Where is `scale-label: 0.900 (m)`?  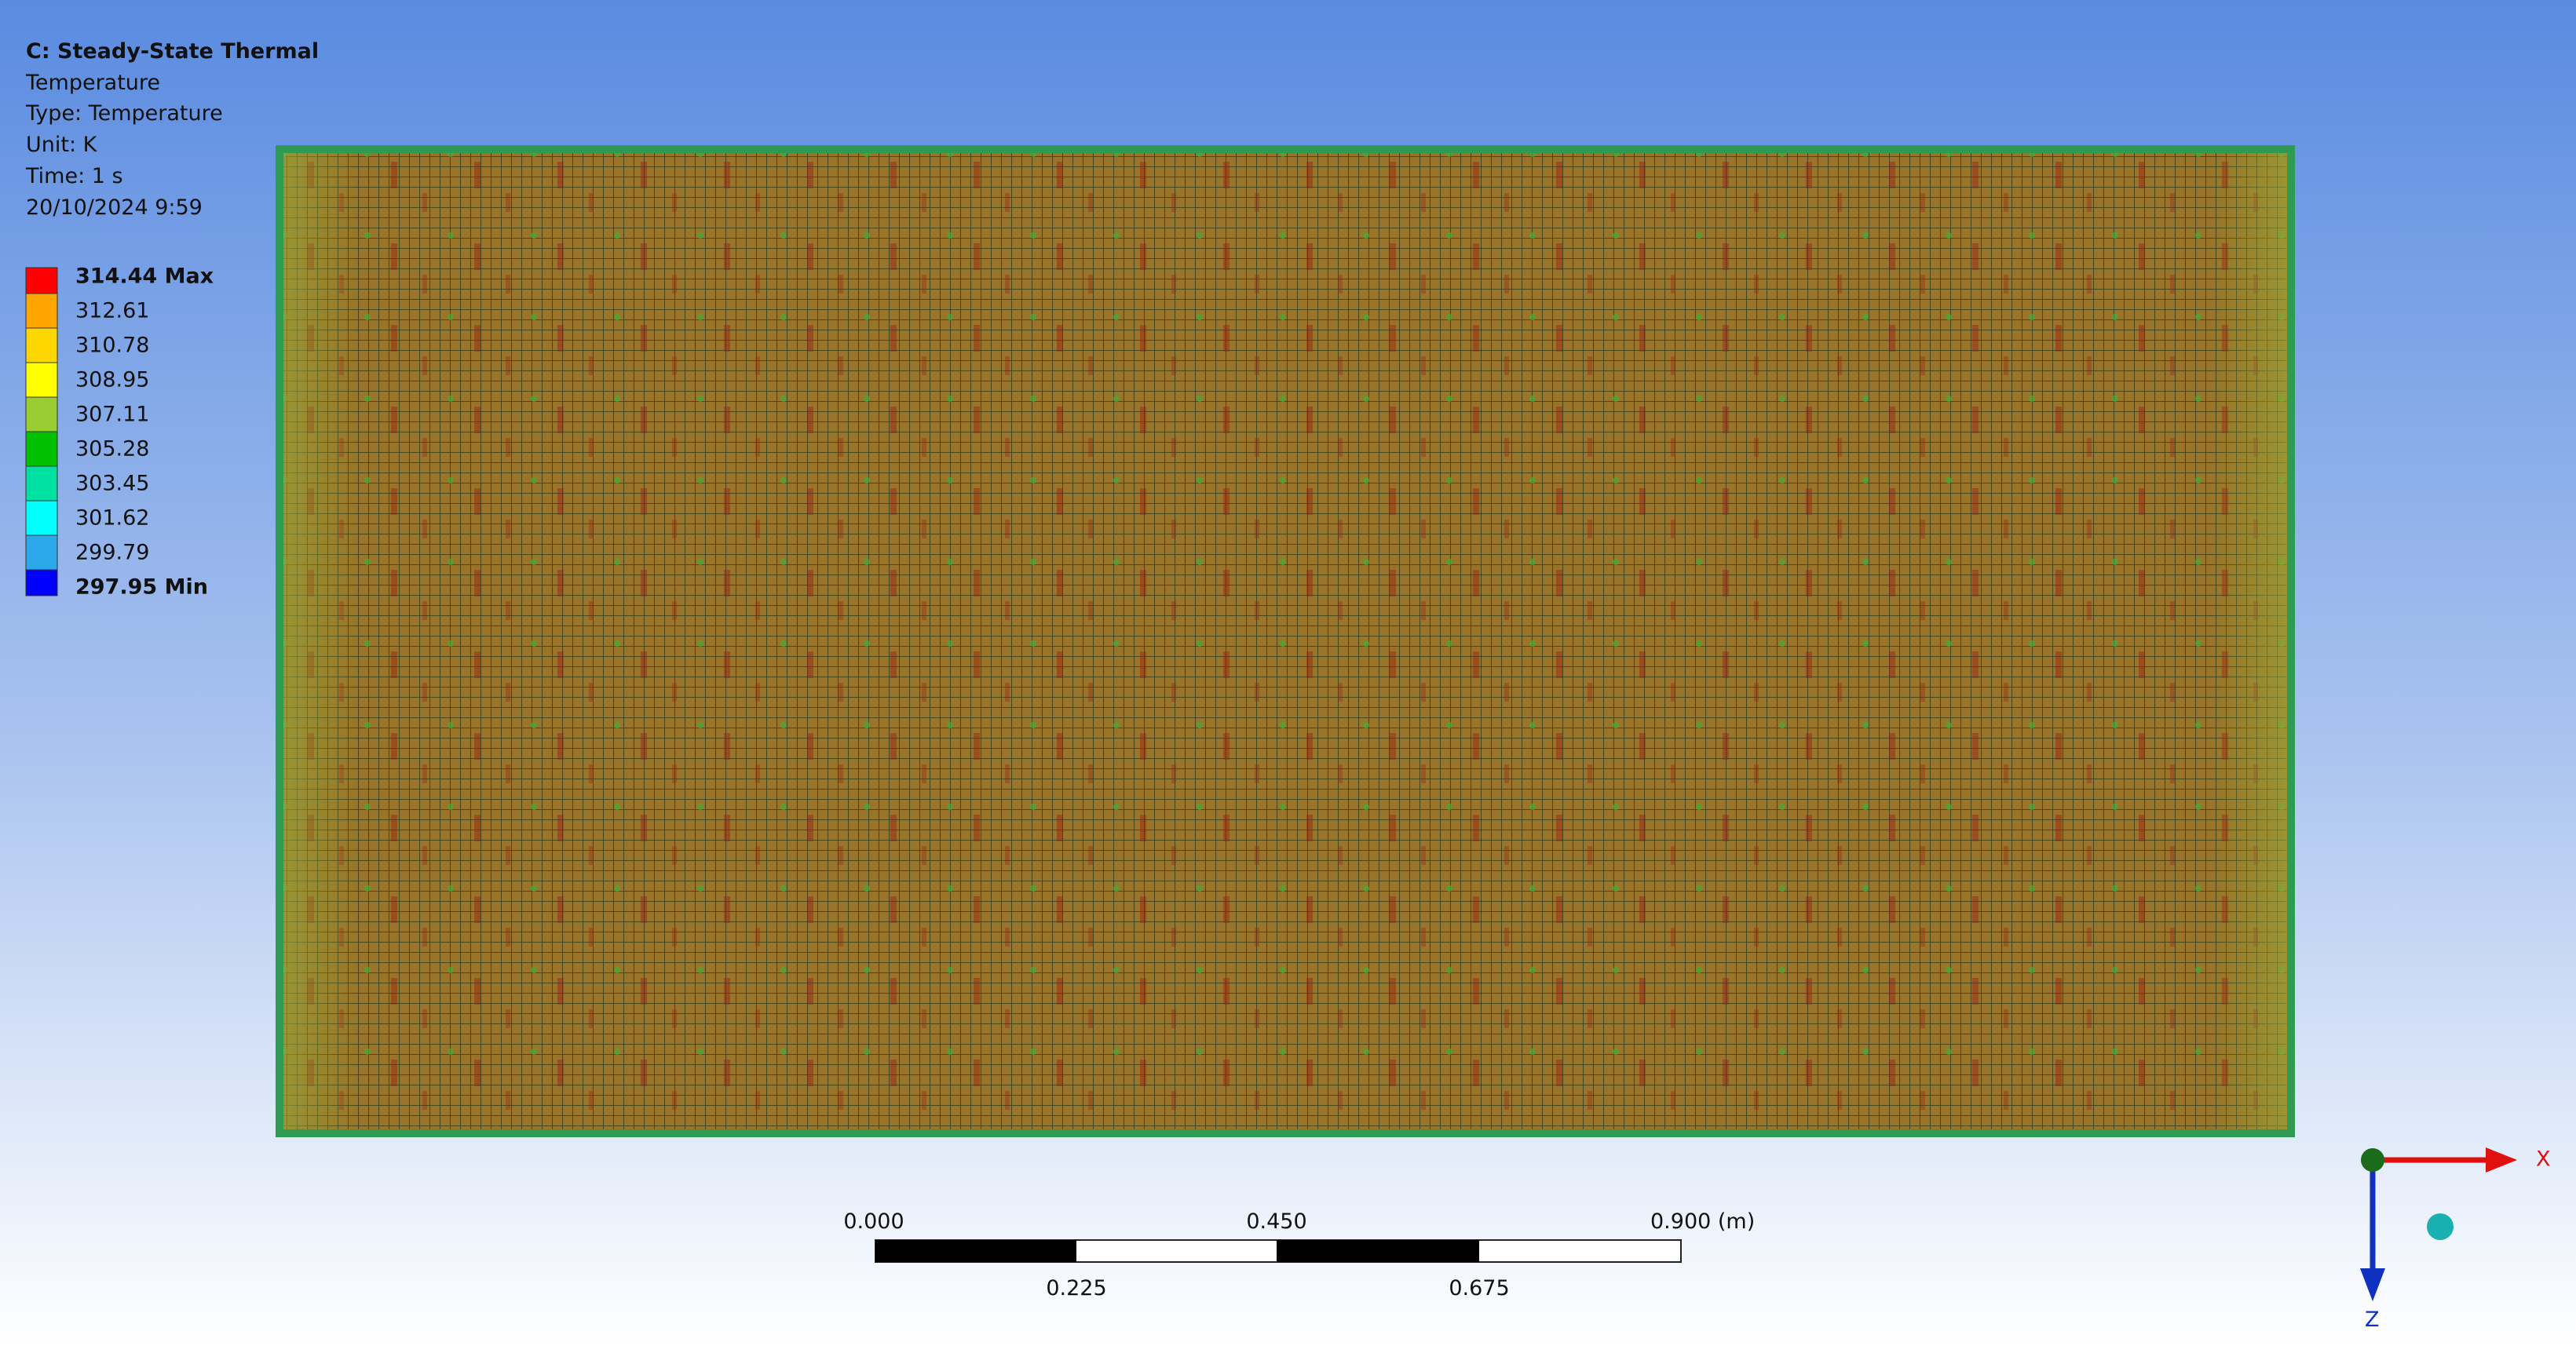
scale-label: 0.900 (m) is located at coordinates (1703, 1221).